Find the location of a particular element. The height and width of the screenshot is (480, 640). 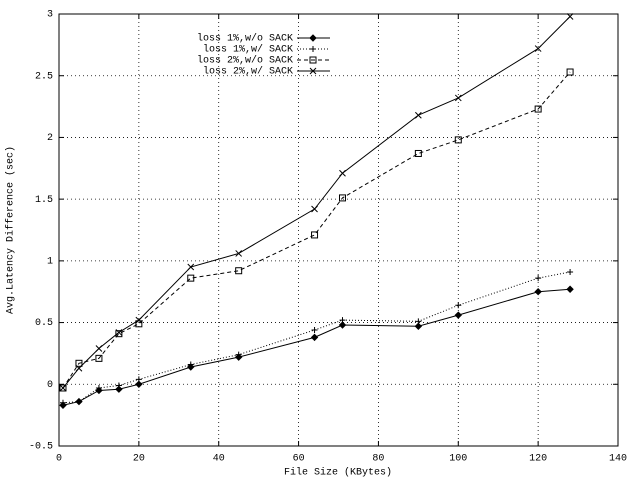

y-tick-label: -0.5 is located at coordinates (41, 447).